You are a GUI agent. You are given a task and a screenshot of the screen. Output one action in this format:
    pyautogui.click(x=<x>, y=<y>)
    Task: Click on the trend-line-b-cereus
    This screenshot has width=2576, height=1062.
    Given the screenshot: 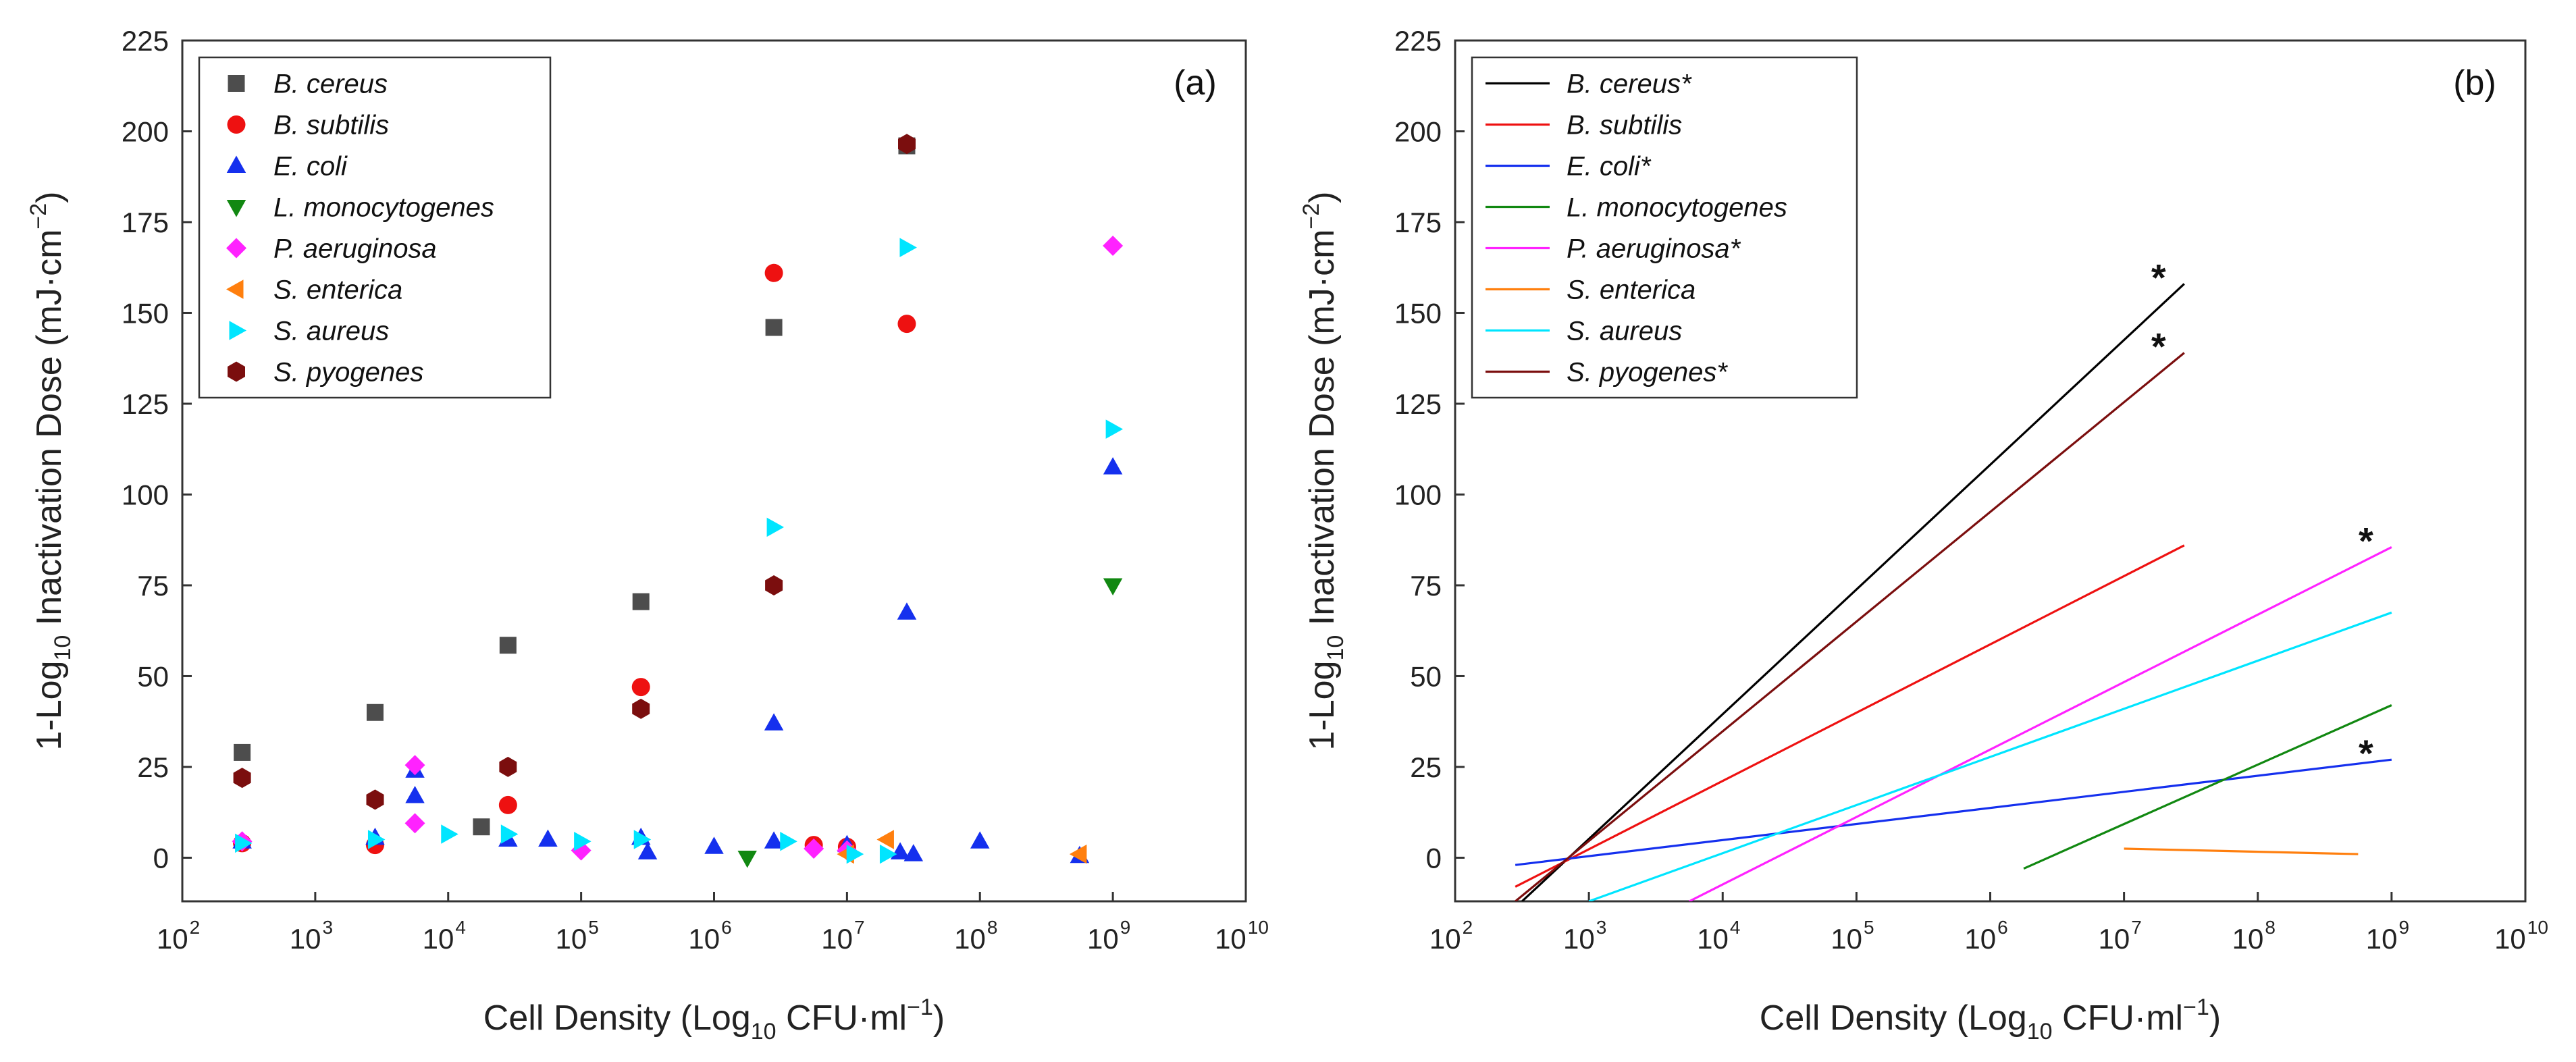 What is the action you would take?
    pyautogui.click(x=1853, y=592)
    